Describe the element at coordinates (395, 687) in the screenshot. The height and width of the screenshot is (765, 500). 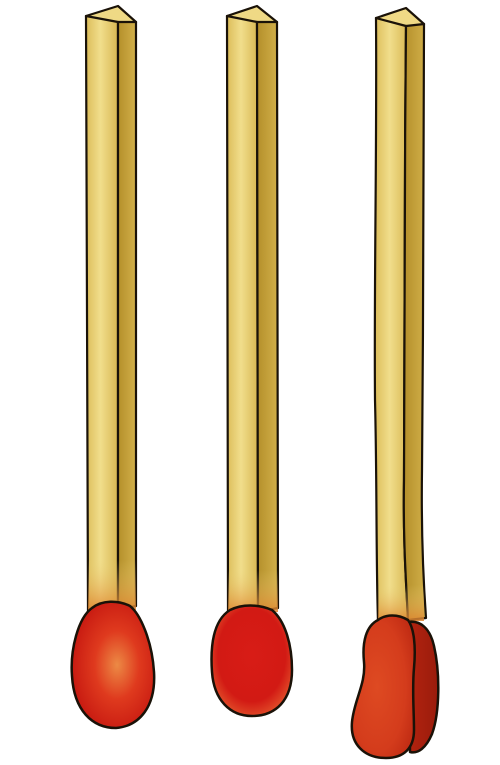
I see `match-3-head` at that location.